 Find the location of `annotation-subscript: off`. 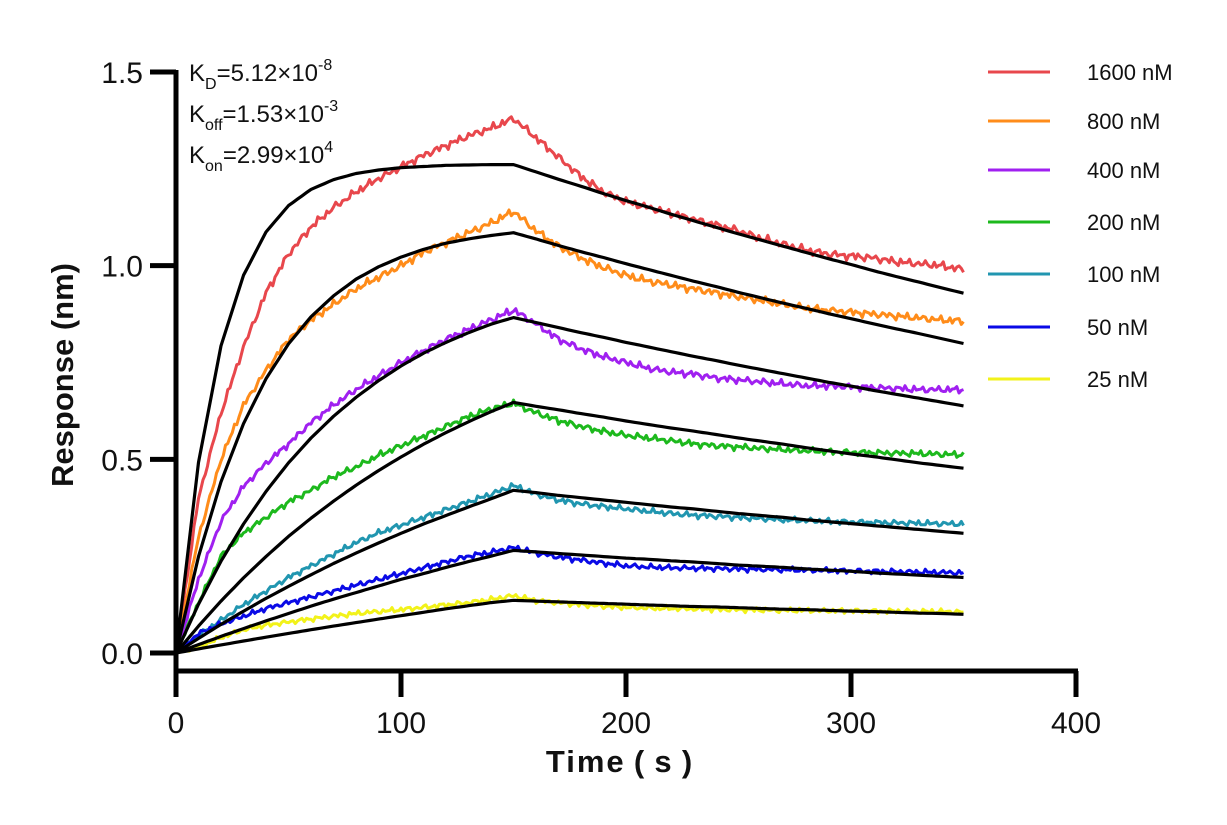

annotation-subscript: off is located at coordinates (214, 125).